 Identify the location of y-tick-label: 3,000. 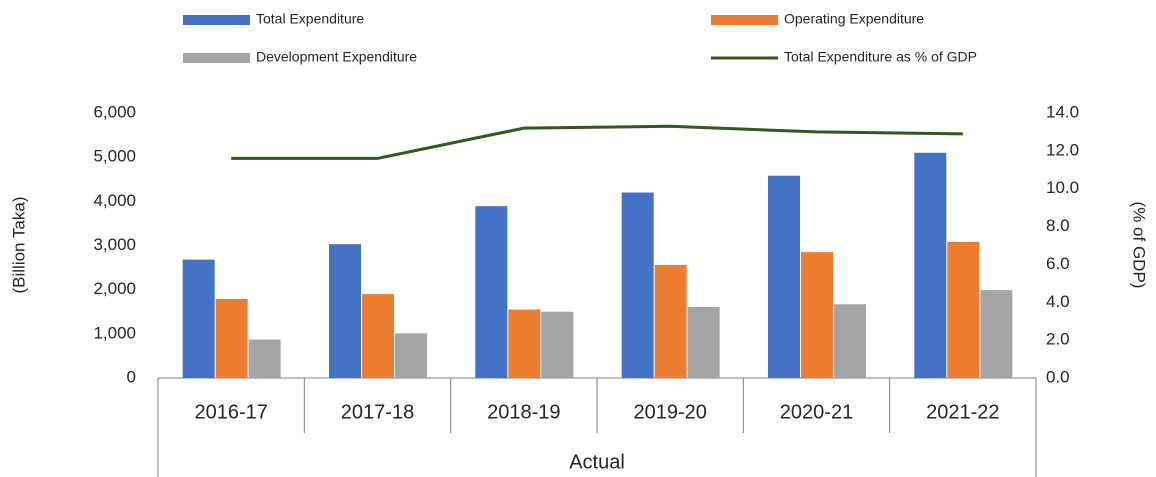
(114, 244).